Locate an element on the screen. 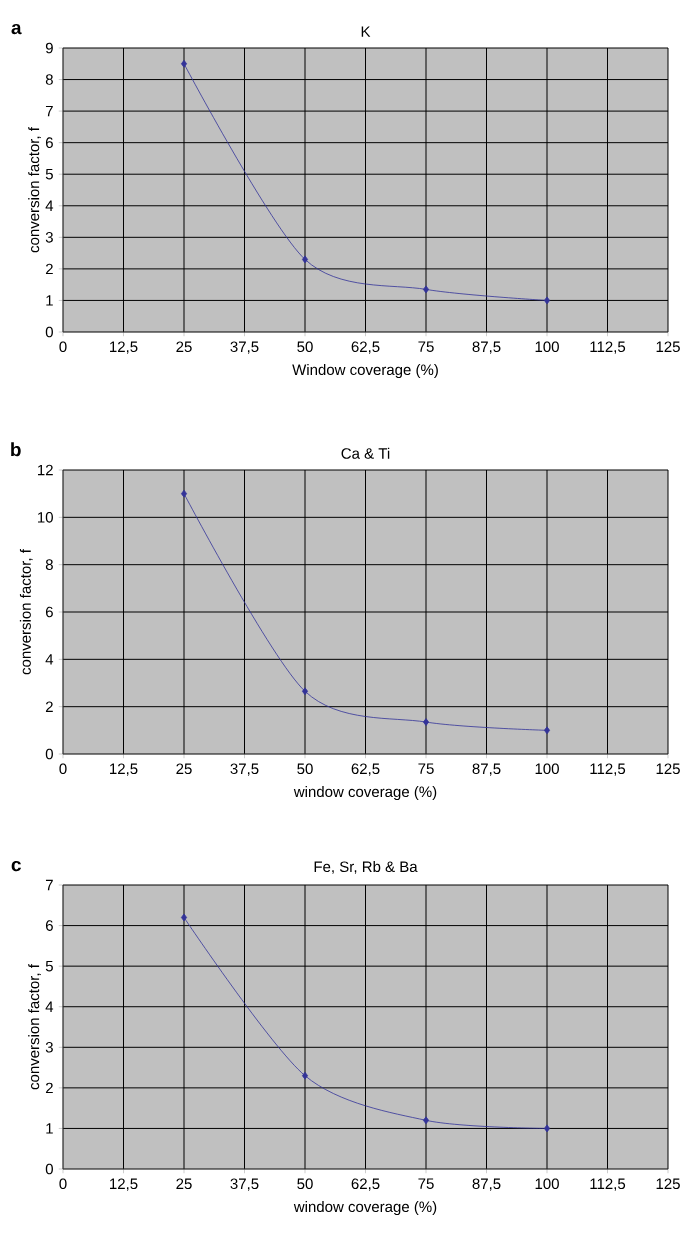  text: c is located at coordinates (16, 866).